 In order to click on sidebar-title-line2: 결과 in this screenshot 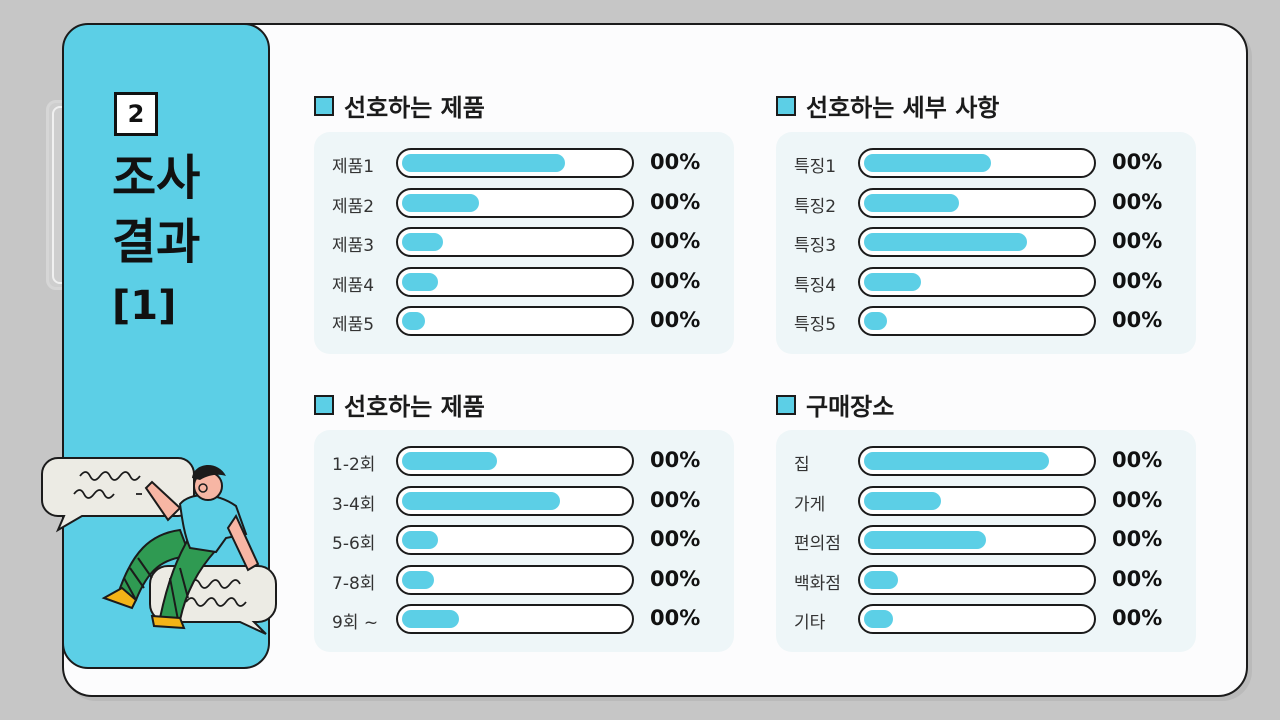, I will do `click(156, 242)`.